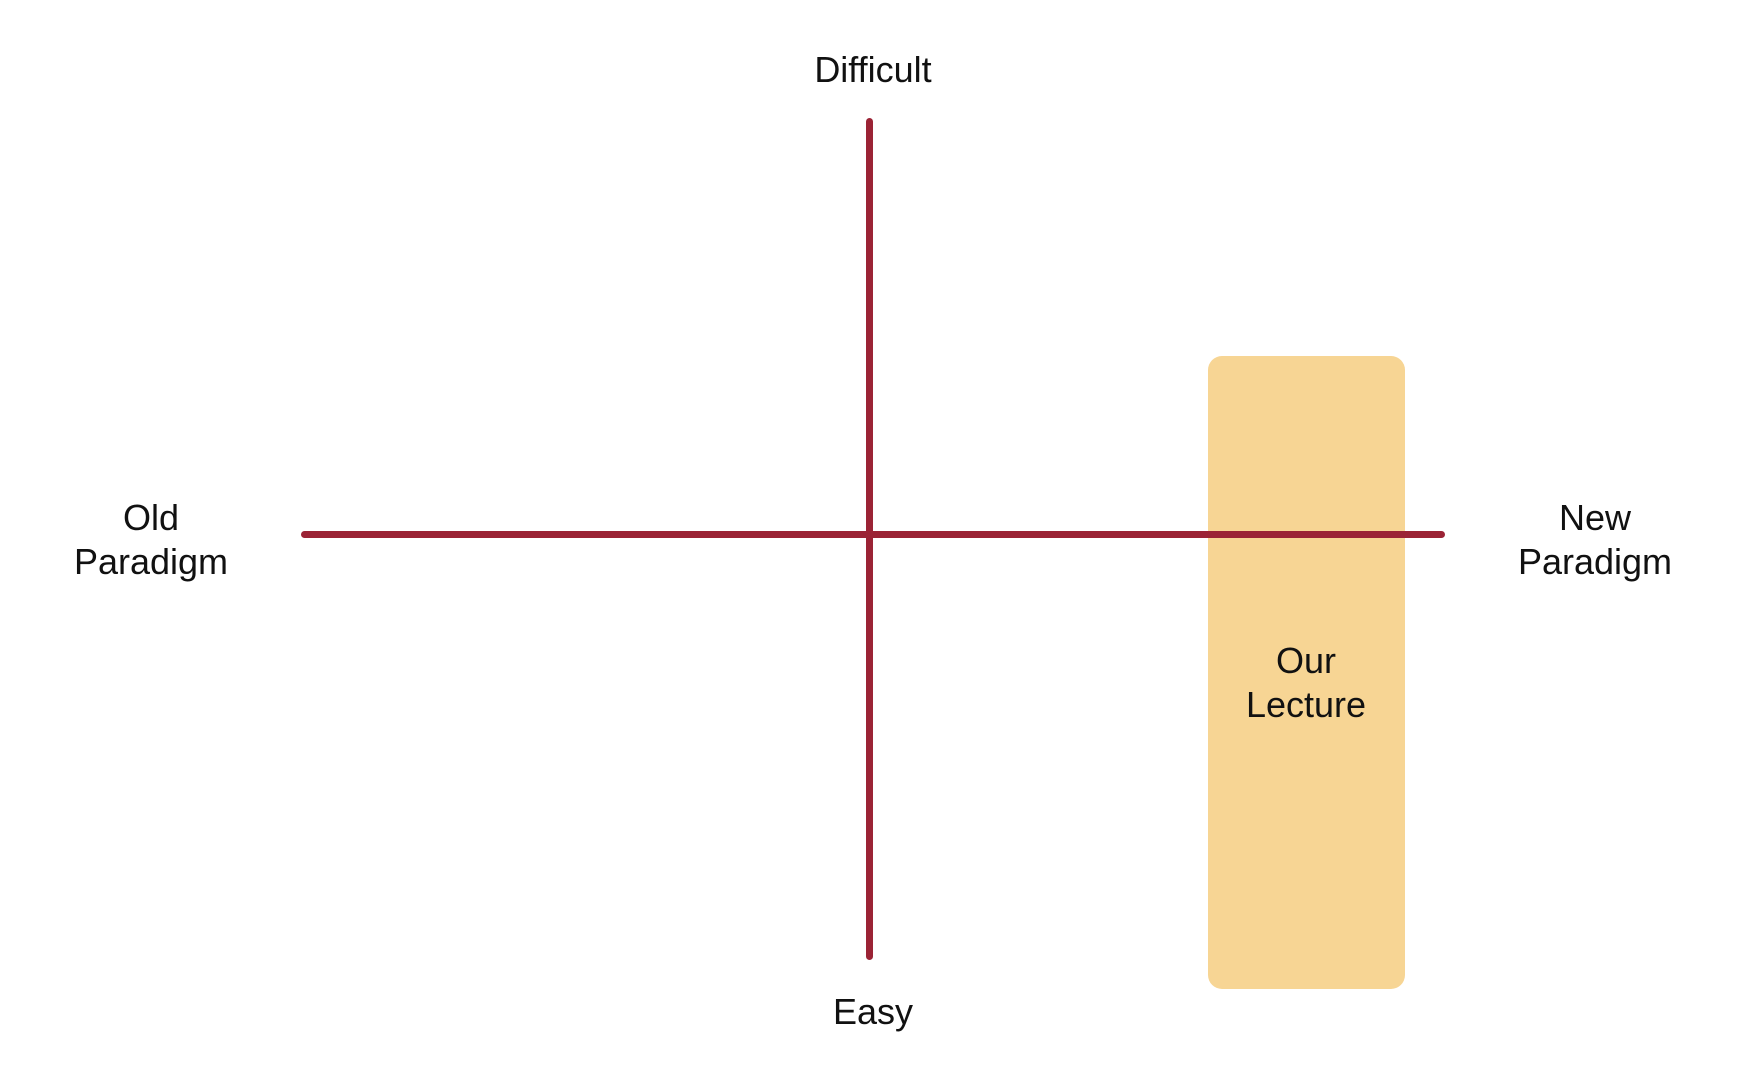 The width and height of the screenshot is (1747, 1080). What do you see at coordinates (1595, 539) in the screenshot?
I see `axis-label-new-paradigm: New Paradigm` at bounding box center [1595, 539].